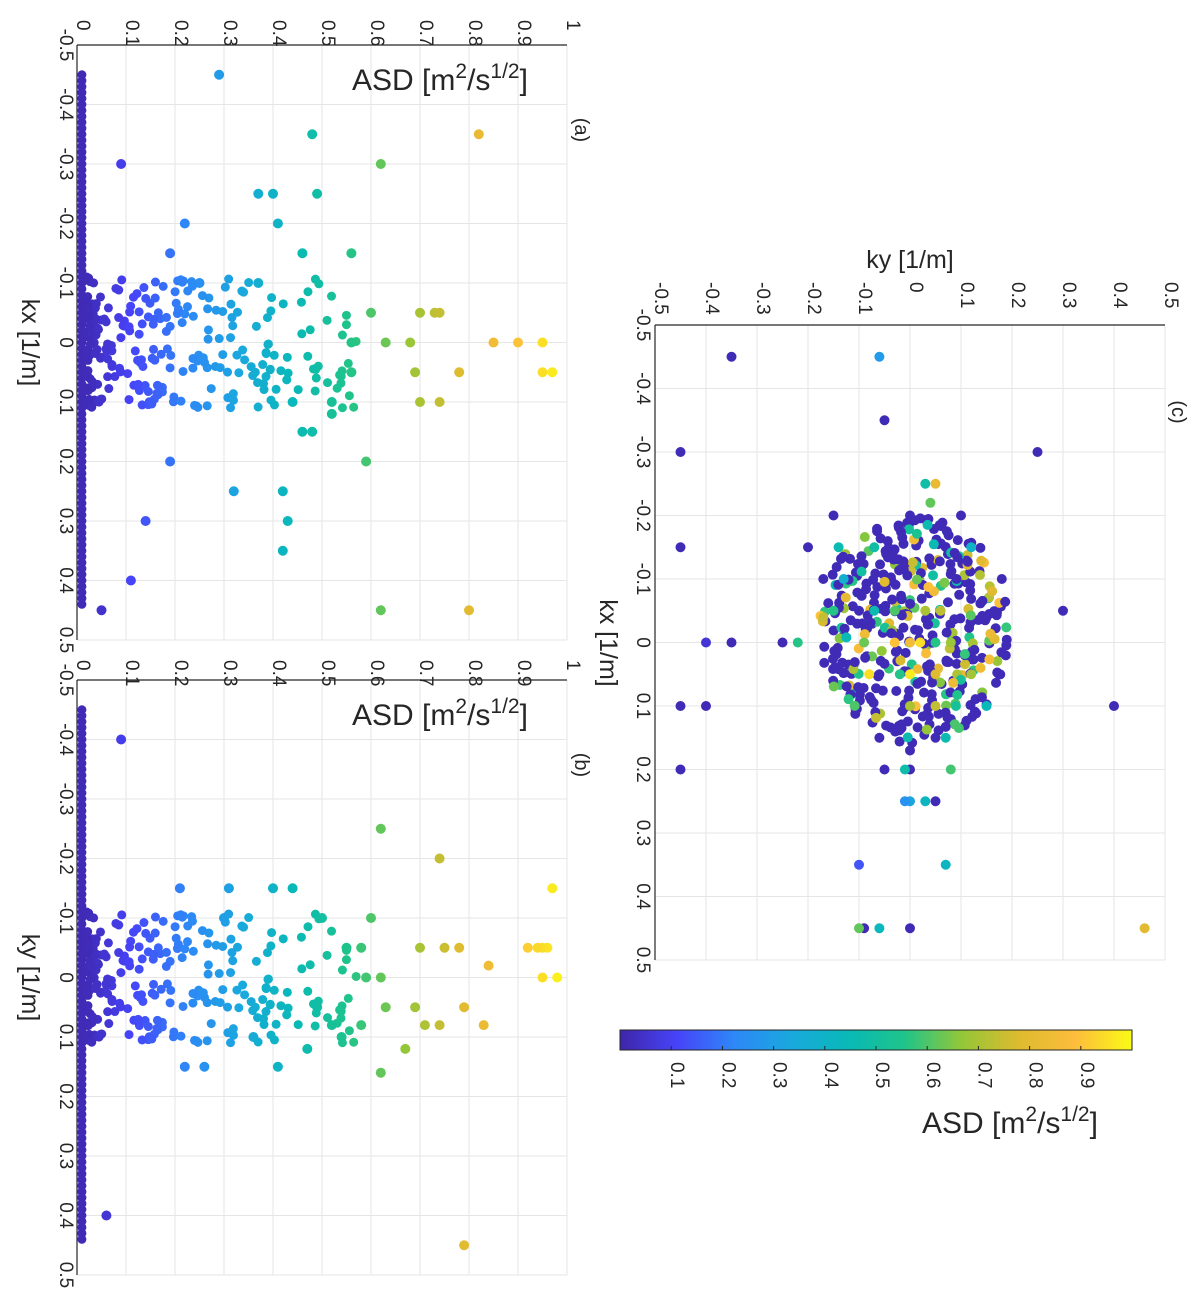 The height and width of the screenshot is (1315, 1196). Describe the element at coordinates (65, 342) in the screenshot. I see `tick-label-k: 0` at that location.